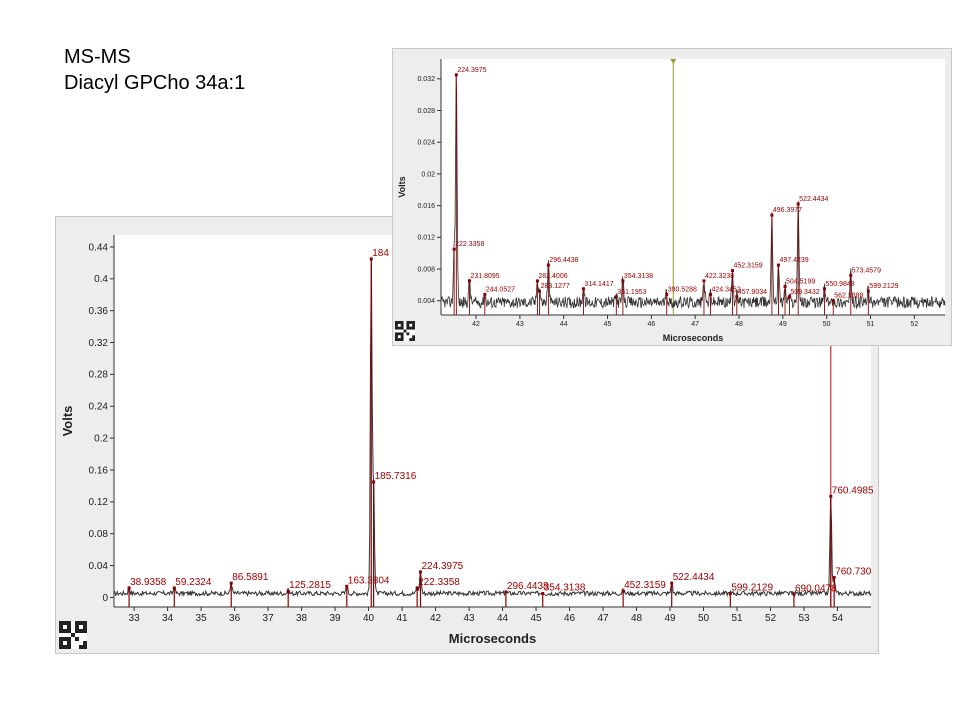 The height and width of the screenshot is (720, 960). What do you see at coordinates (101, 279) in the screenshot?
I see `main-y-tick-label: 0.4` at bounding box center [101, 279].